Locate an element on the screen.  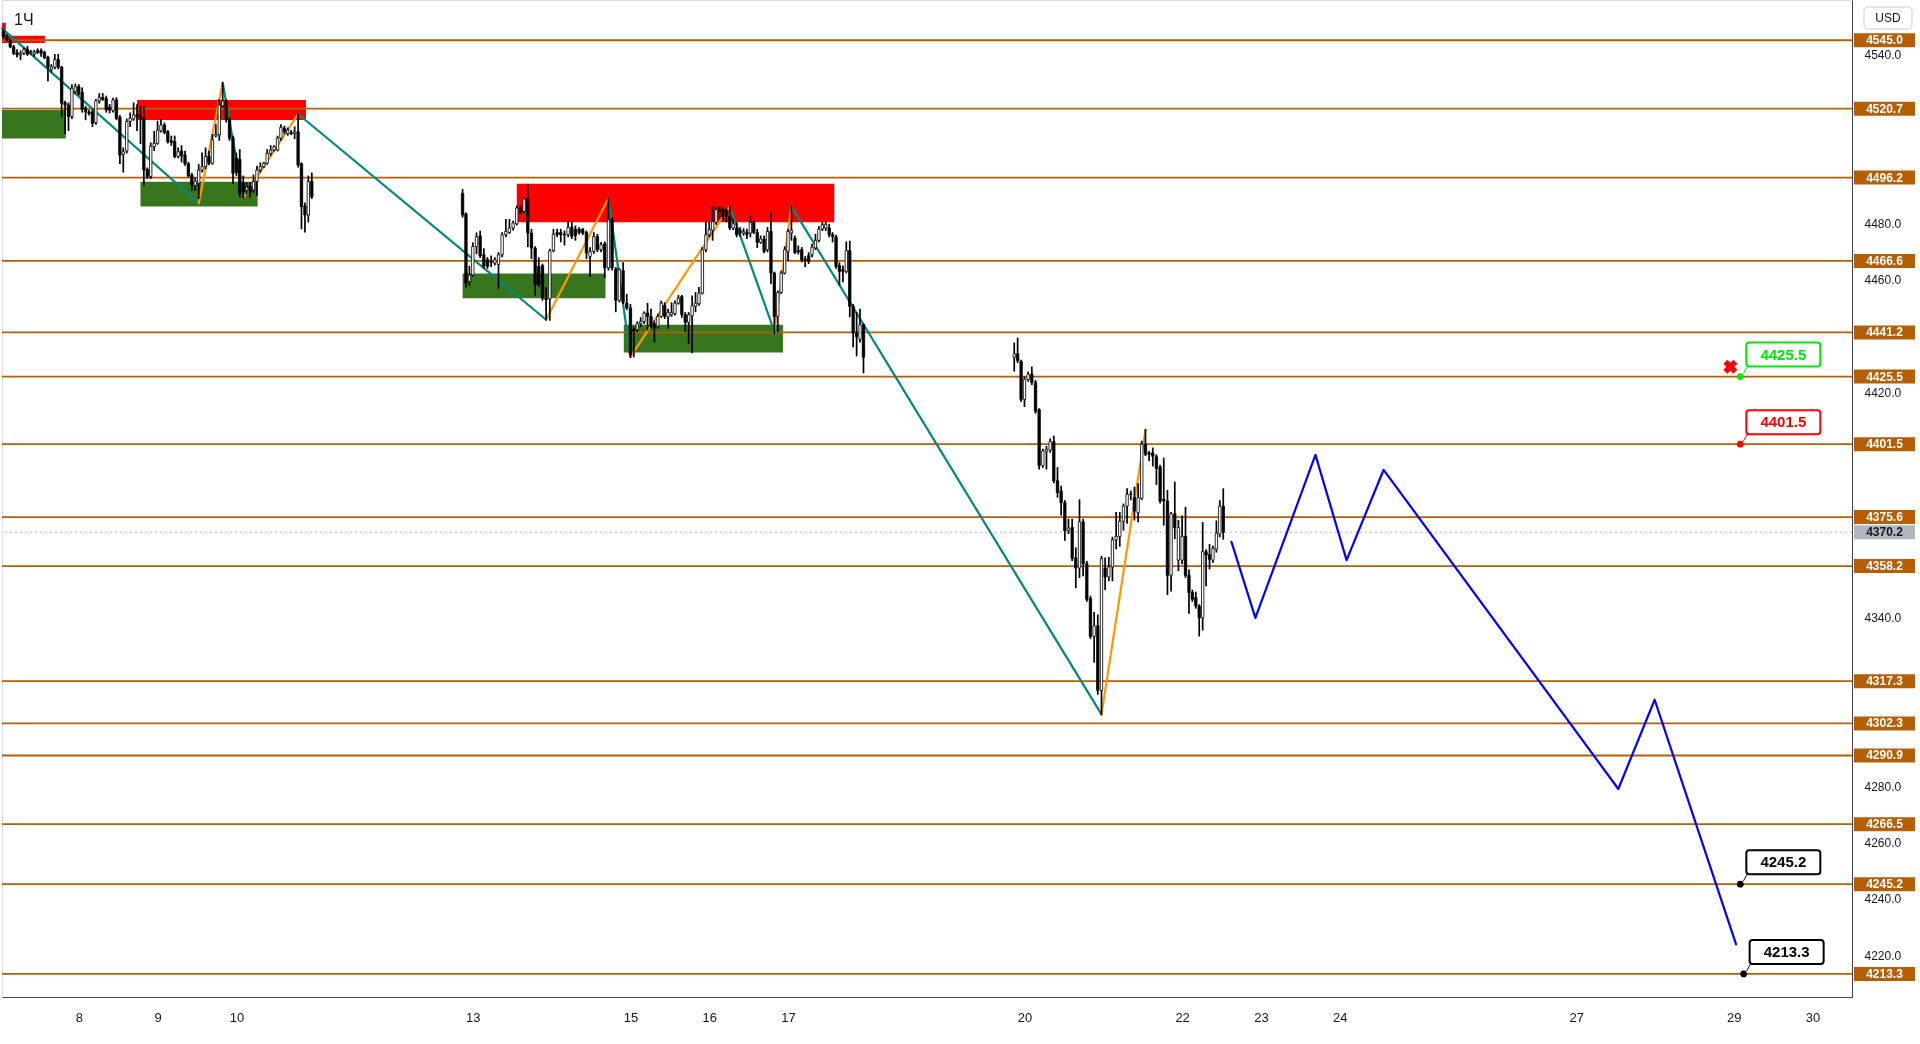
y-tick-label: 4420.0 is located at coordinates (1883, 392).